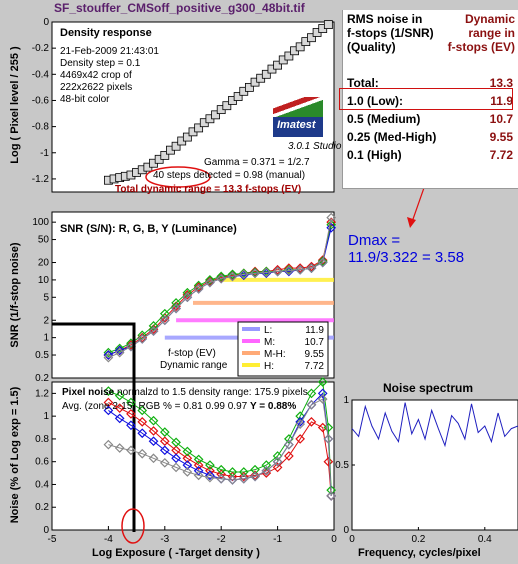 The height and width of the screenshot is (564, 518). What do you see at coordinates (42, 378) in the screenshot?
I see `snr-ytick-label: 0.2` at bounding box center [42, 378].